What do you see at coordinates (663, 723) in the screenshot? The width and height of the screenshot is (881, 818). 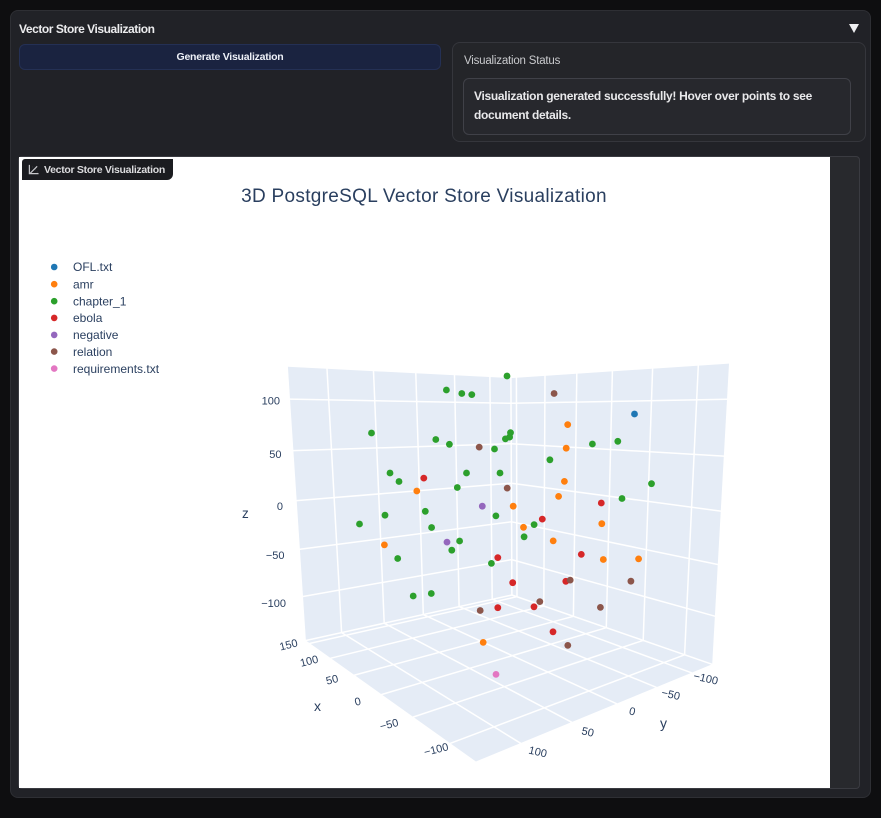 I see `svg-text: y` at bounding box center [663, 723].